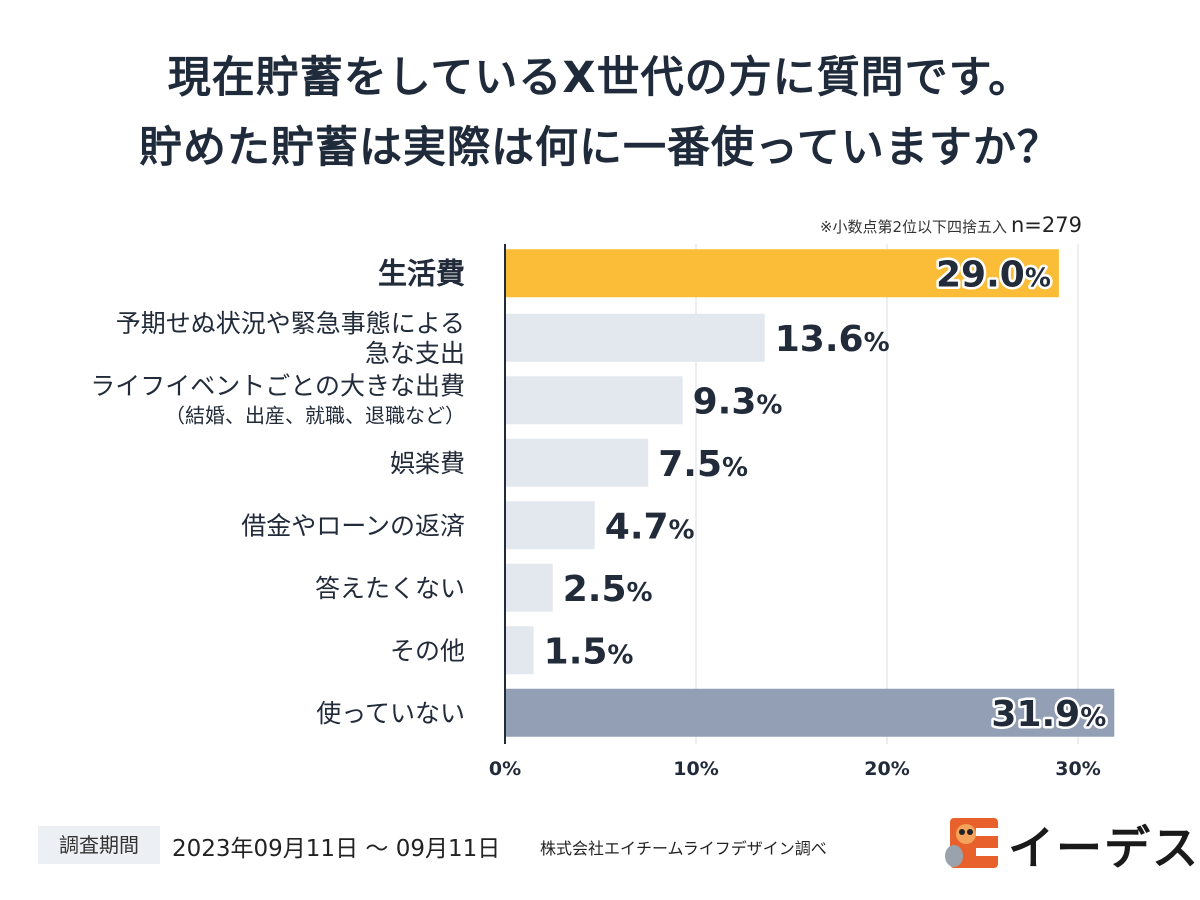 The width and height of the screenshot is (1200, 900). Describe the element at coordinates (650, 526) in the screenshot. I see `data-label: 4.7%` at that location.